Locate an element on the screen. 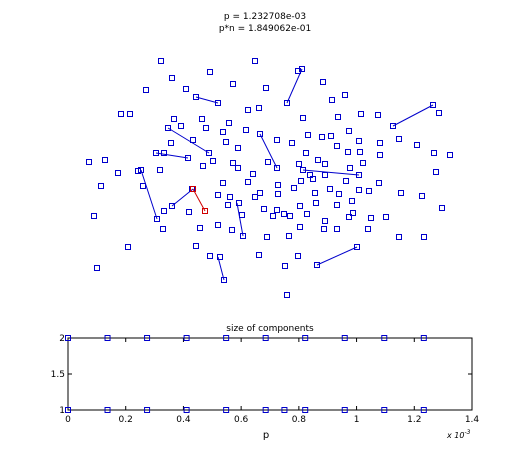 The image size is (520, 460). x-tick-label: 0.6 is located at coordinates (241, 420).